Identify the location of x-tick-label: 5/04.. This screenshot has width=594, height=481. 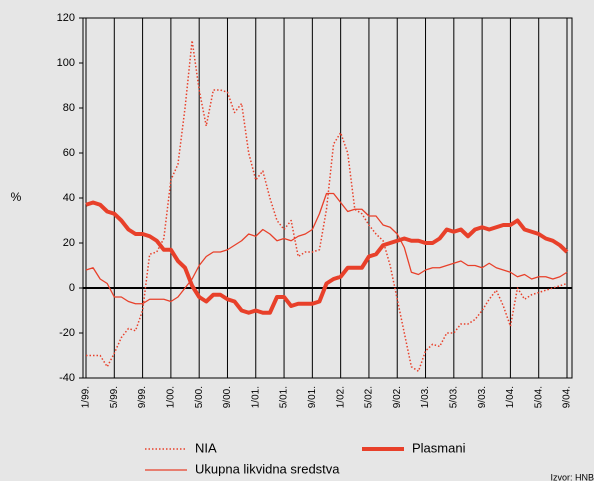
(538, 397).